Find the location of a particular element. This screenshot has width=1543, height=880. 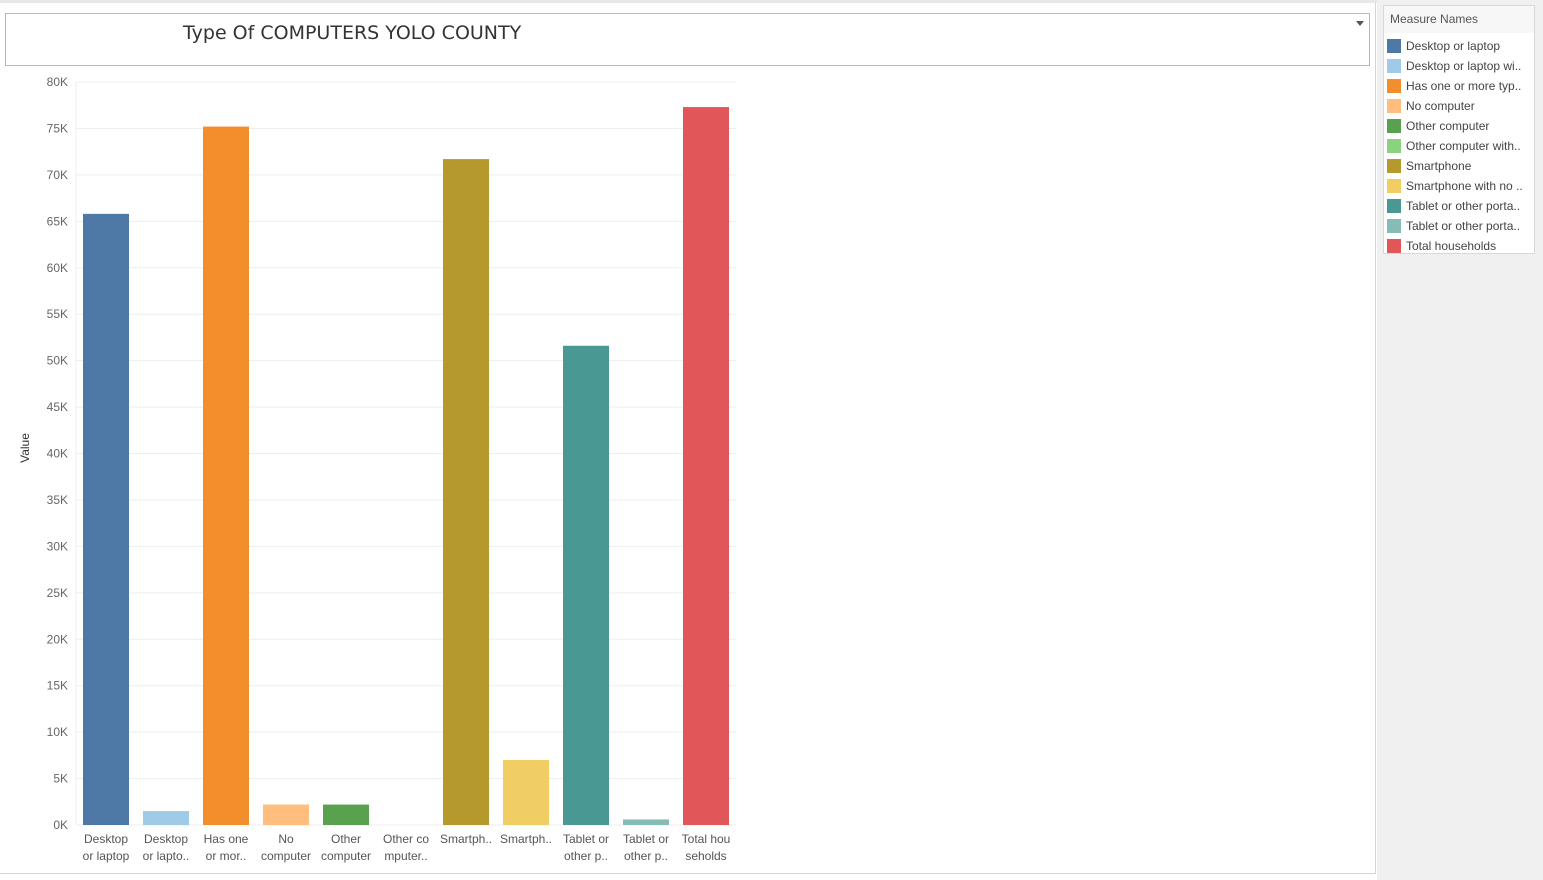

legend-item: Other computer with.. is located at coordinates (1460, 146).